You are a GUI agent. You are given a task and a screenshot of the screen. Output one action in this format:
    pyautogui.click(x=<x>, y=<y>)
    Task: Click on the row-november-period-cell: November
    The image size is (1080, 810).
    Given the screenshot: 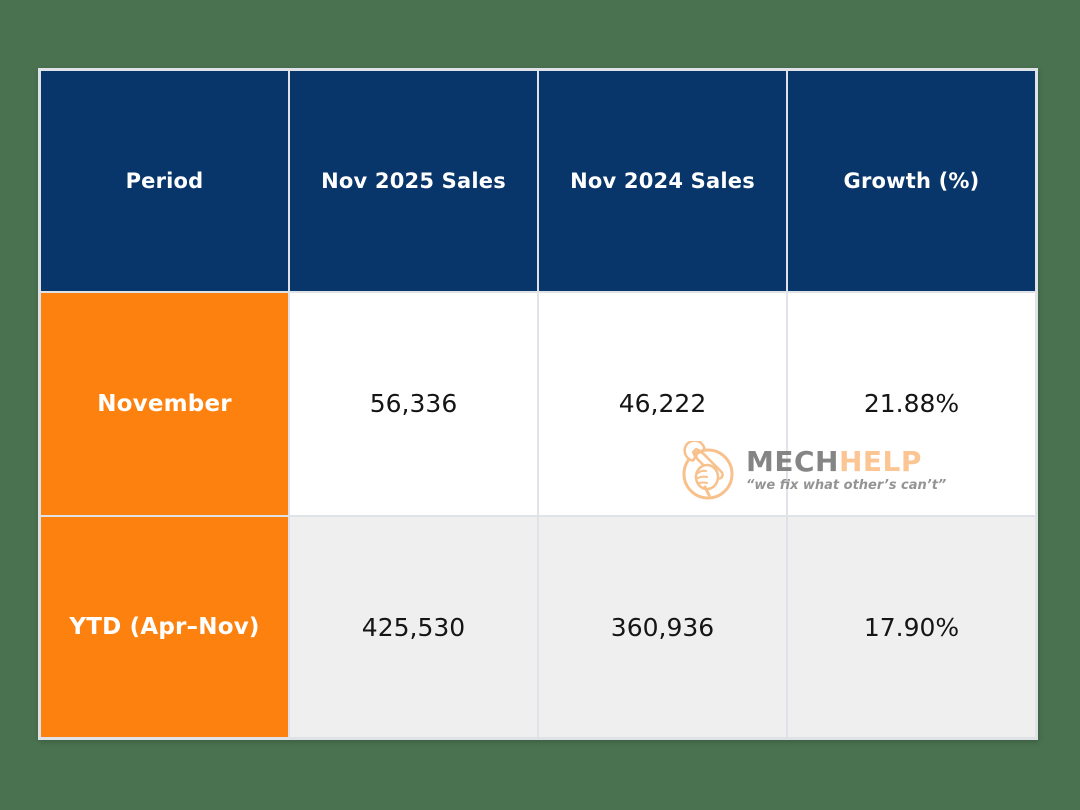 What is the action you would take?
    pyautogui.click(x=164, y=404)
    